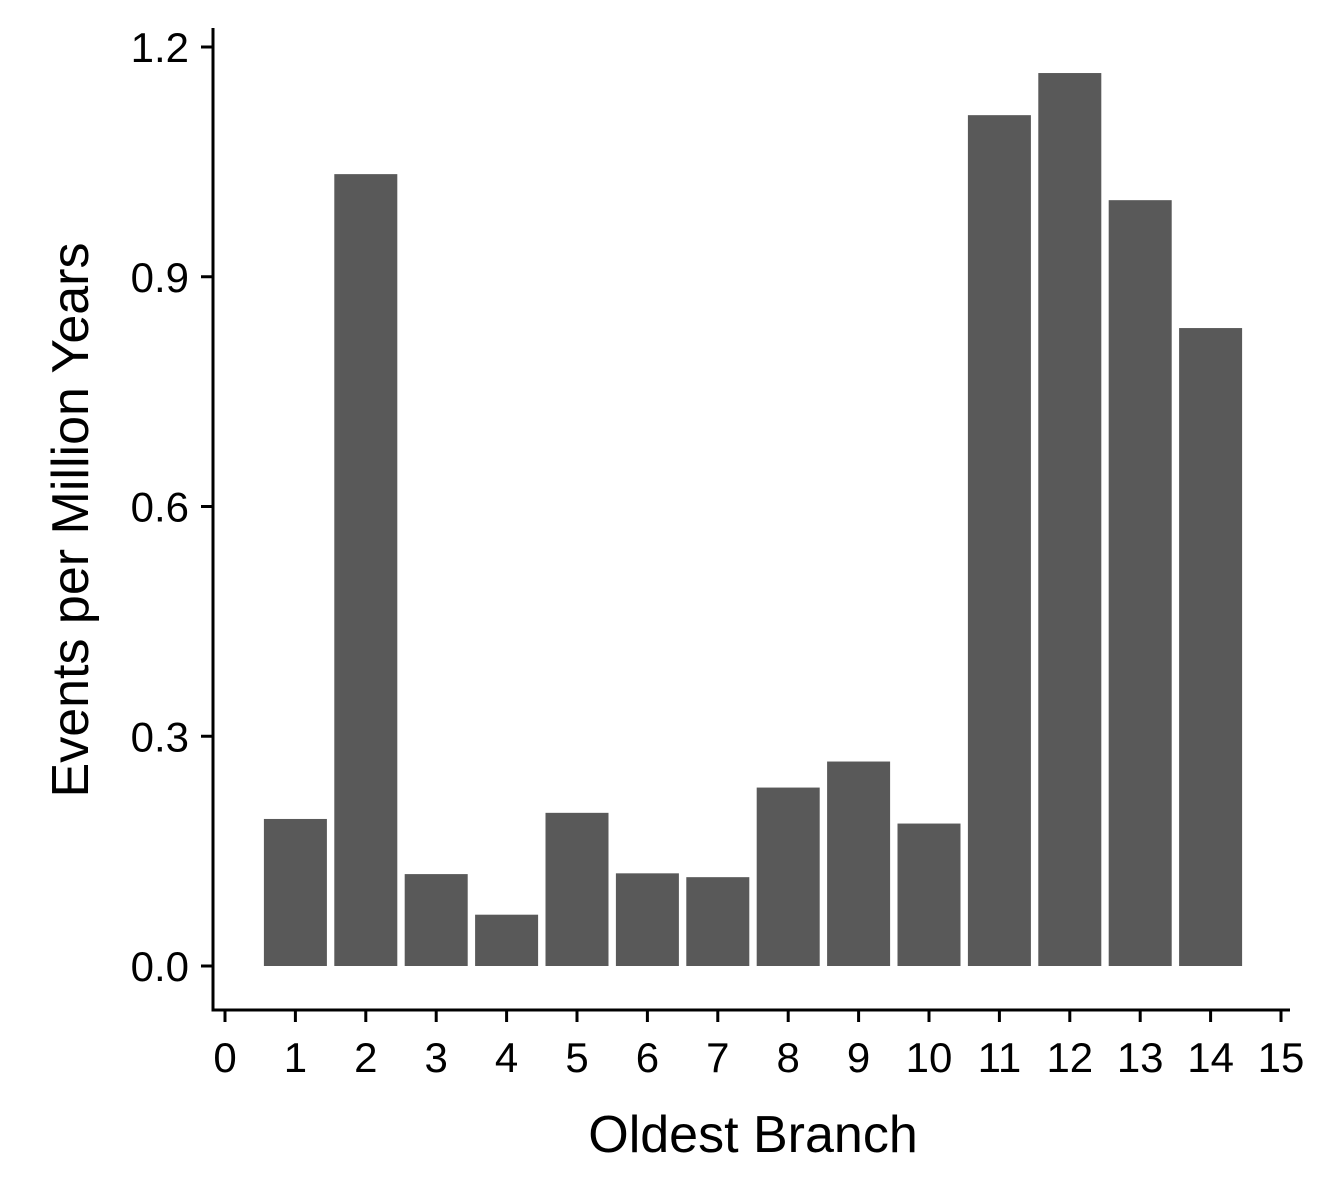  What do you see at coordinates (224, 1057) in the screenshot?
I see `x-tick-label: 0` at bounding box center [224, 1057].